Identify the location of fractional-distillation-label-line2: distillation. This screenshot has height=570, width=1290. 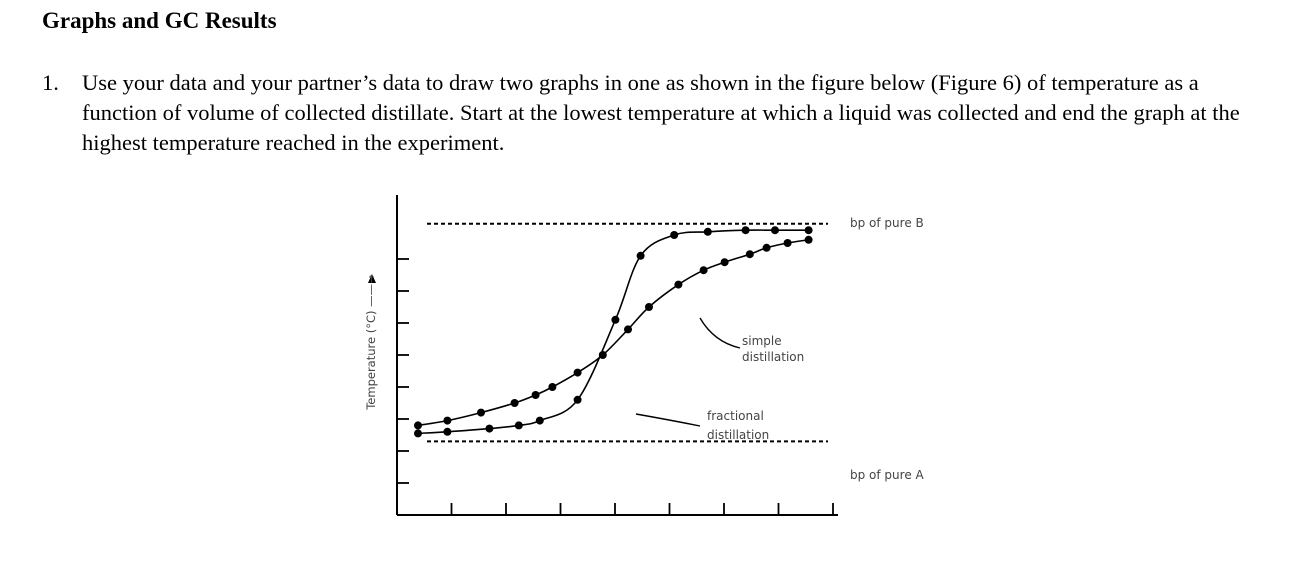
(738, 435).